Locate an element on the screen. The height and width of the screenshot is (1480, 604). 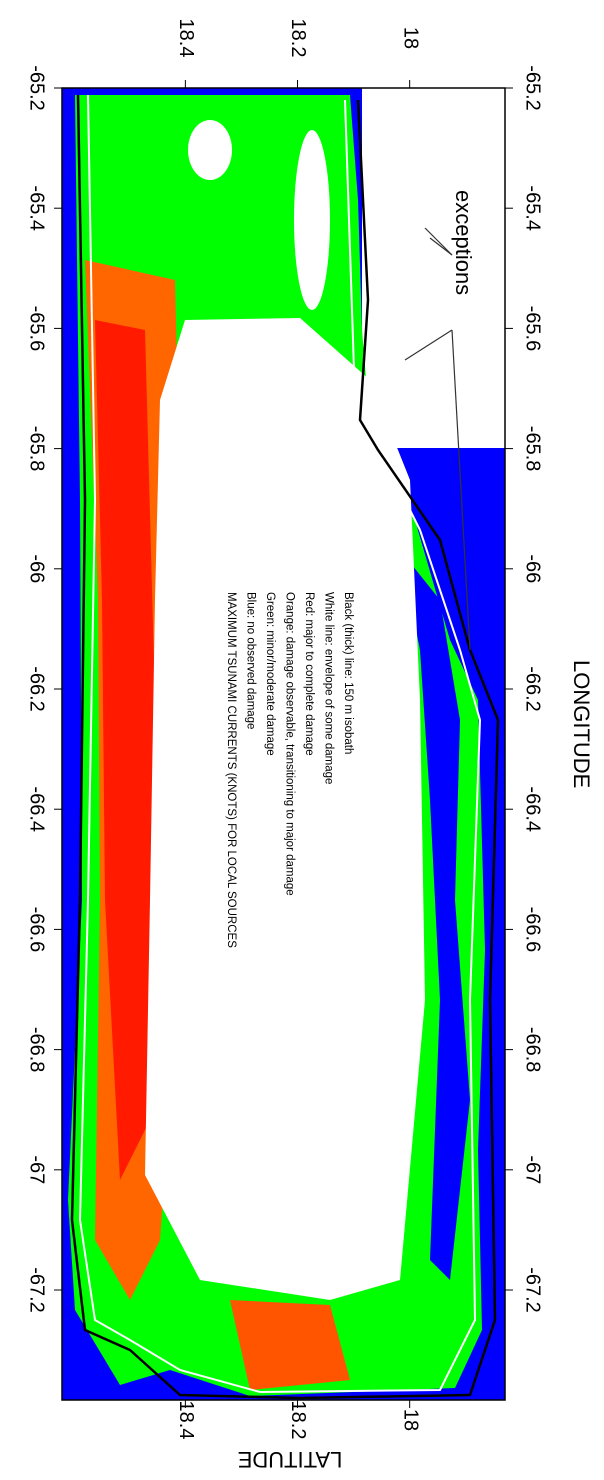
legend-item: White line: envelope of some damage is located at coordinates (329, 688).